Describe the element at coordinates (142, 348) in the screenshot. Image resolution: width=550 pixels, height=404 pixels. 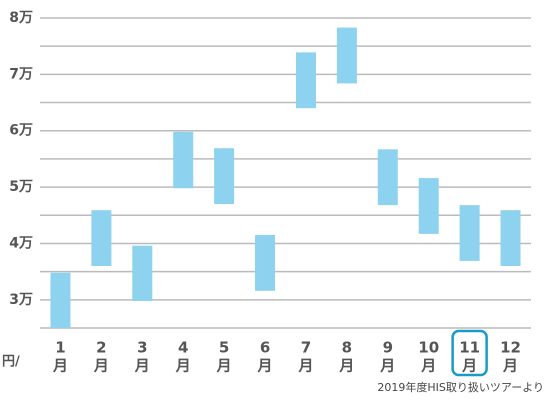
I see `x-tick-label: 3` at that location.